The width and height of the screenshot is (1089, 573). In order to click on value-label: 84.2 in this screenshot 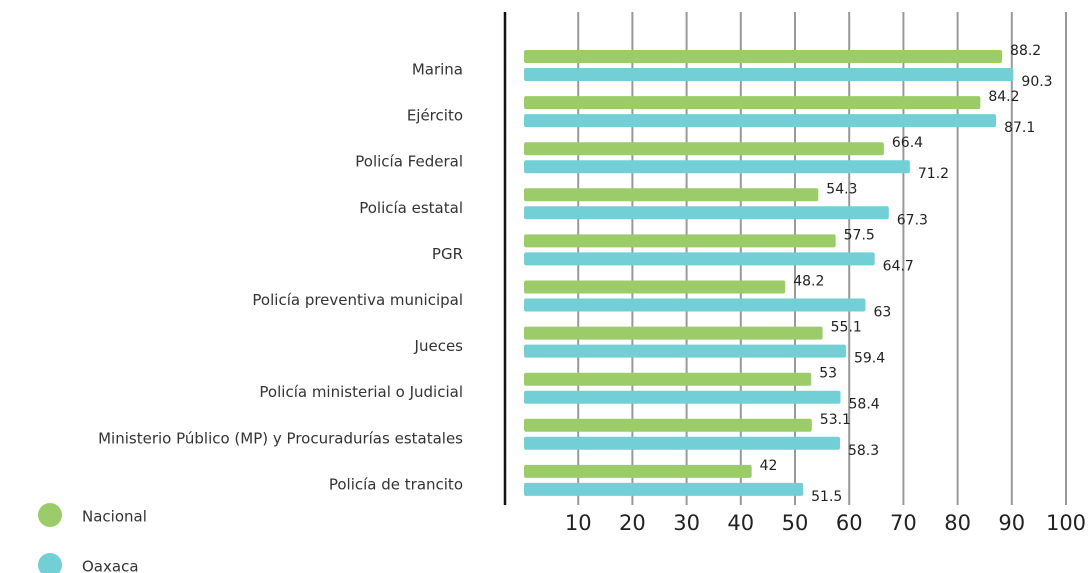, I will do `click(1003, 97)`.